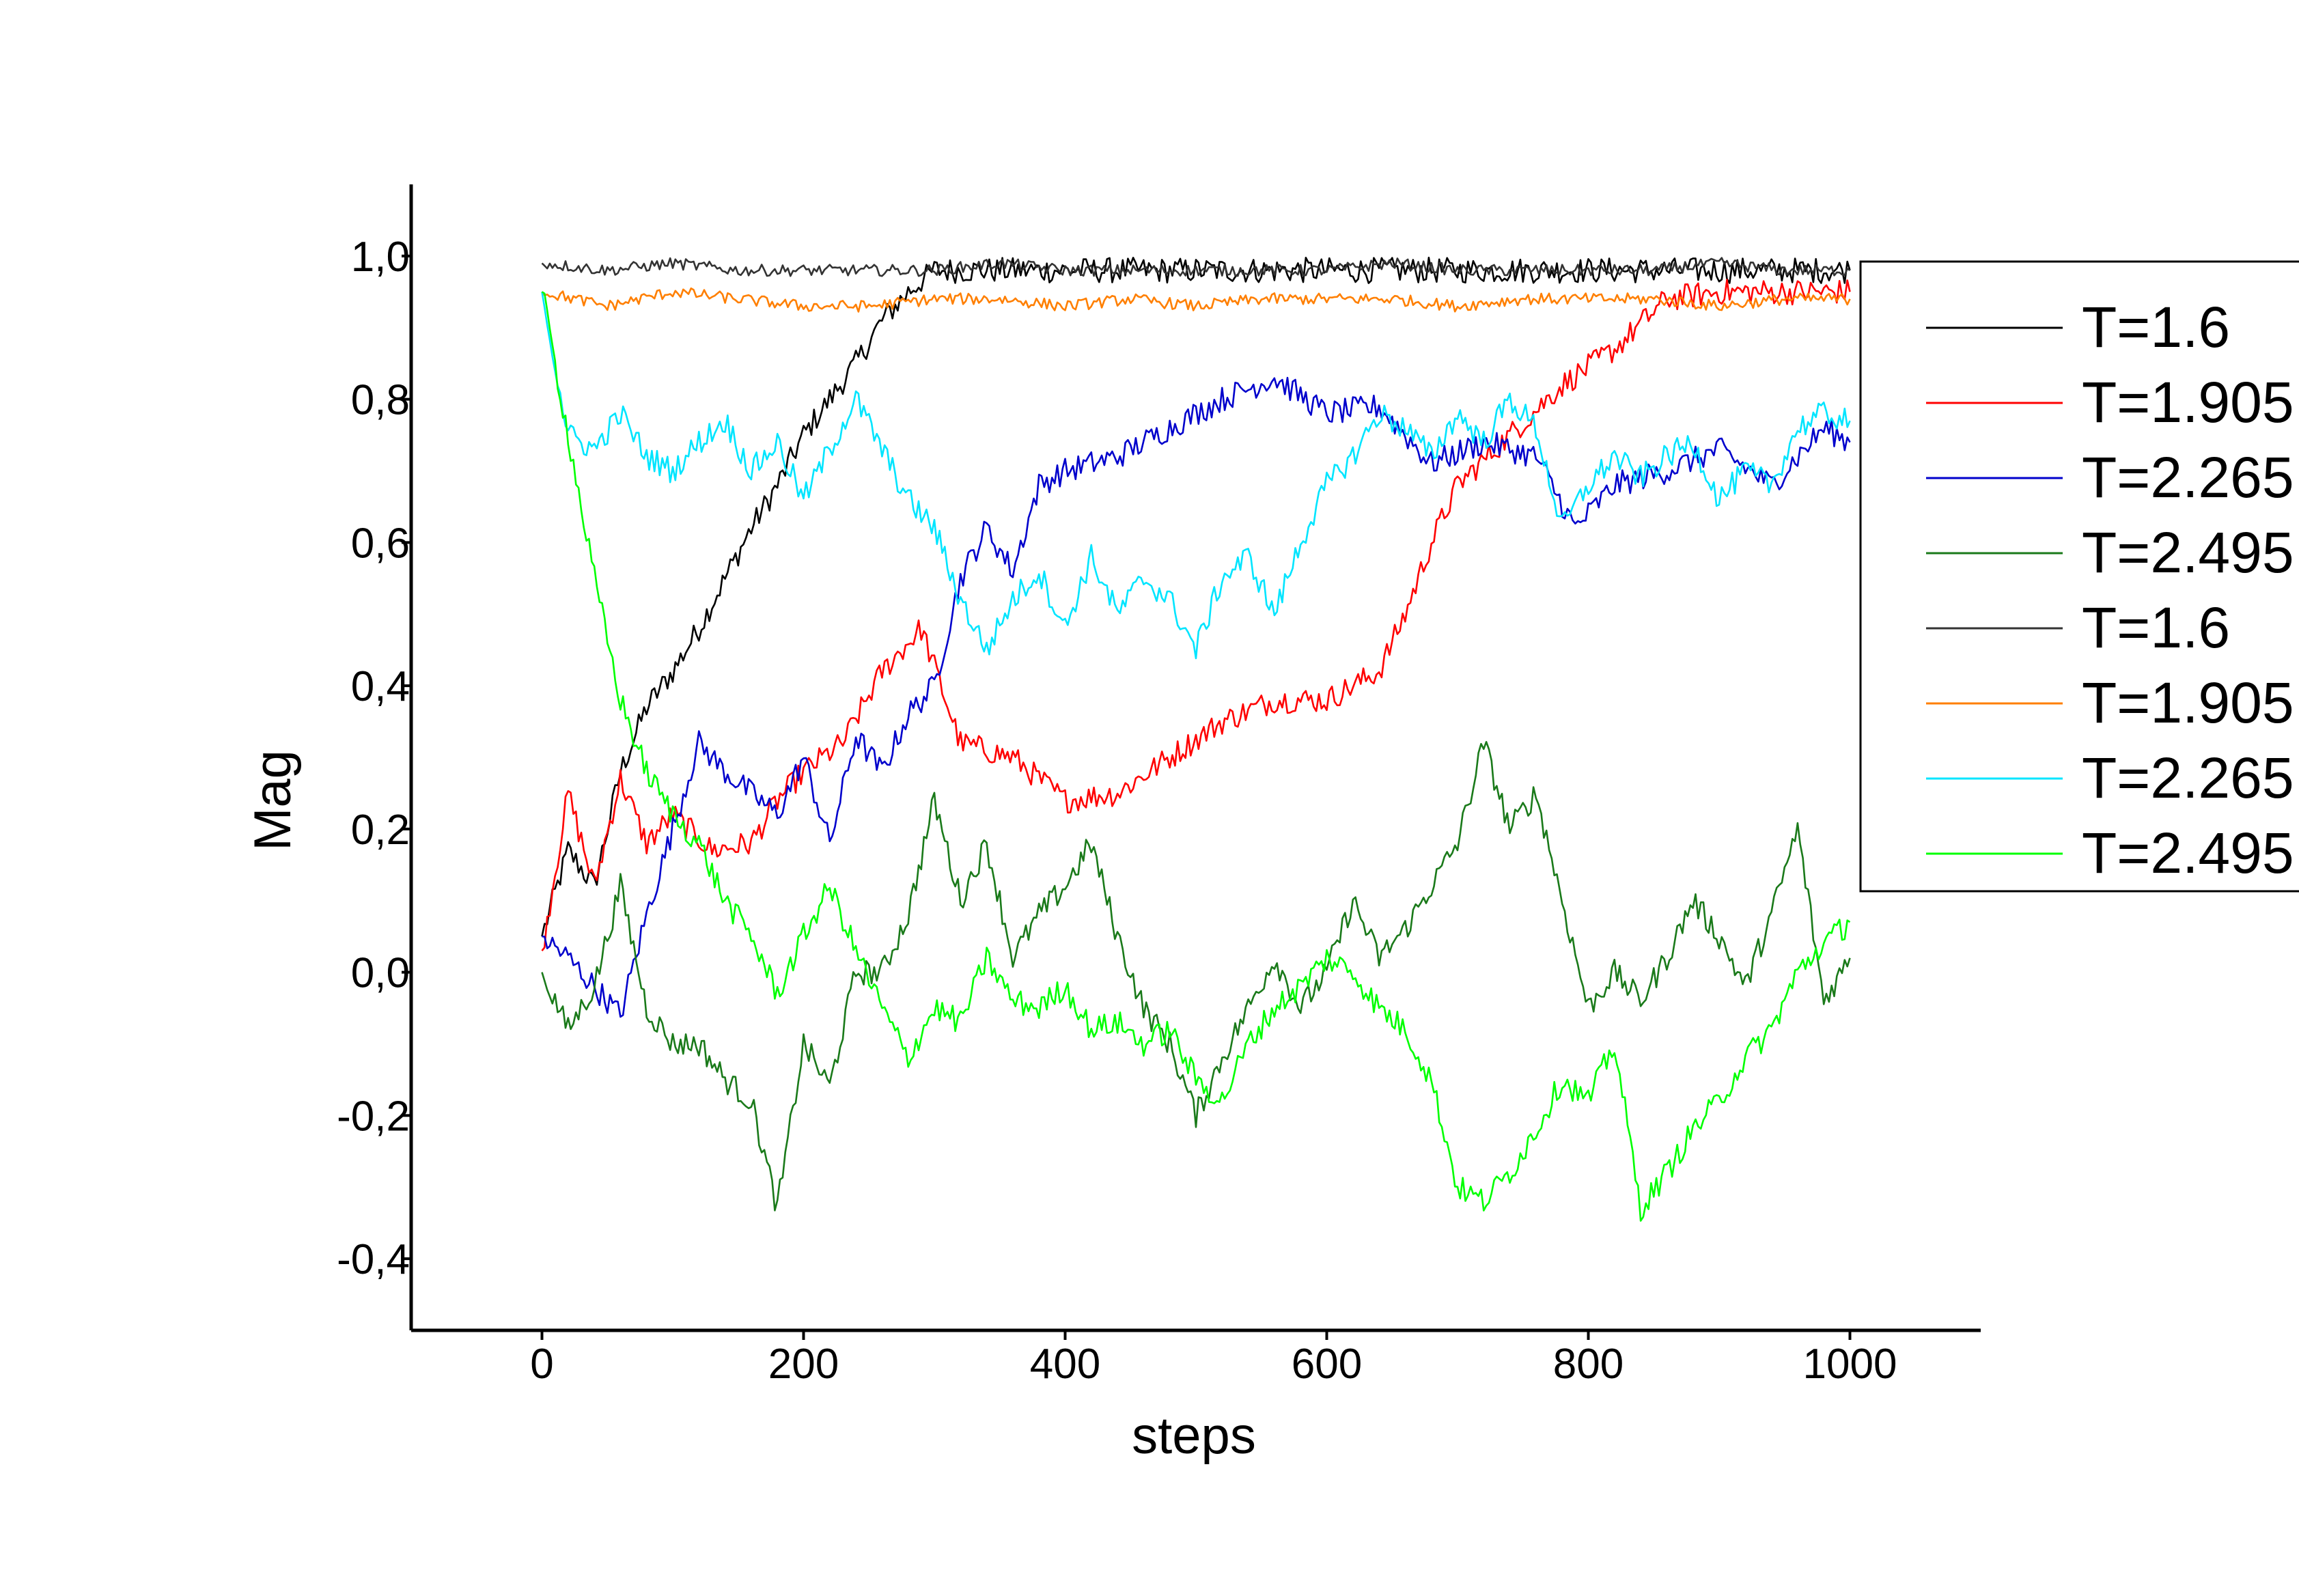  I want to click on x-tick-label: 400, so click(1065, 1364).